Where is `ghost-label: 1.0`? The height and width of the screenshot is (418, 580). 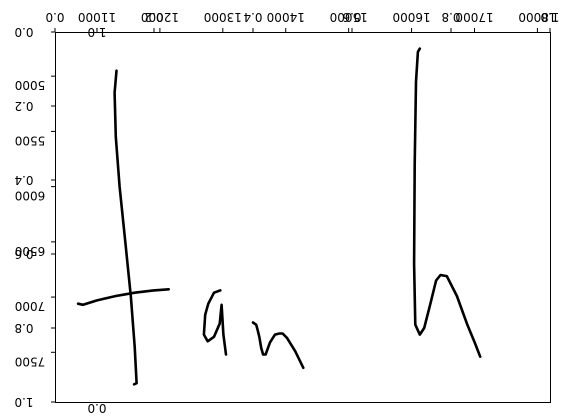
ghost-label: 1.0 is located at coordinates (96, 32).